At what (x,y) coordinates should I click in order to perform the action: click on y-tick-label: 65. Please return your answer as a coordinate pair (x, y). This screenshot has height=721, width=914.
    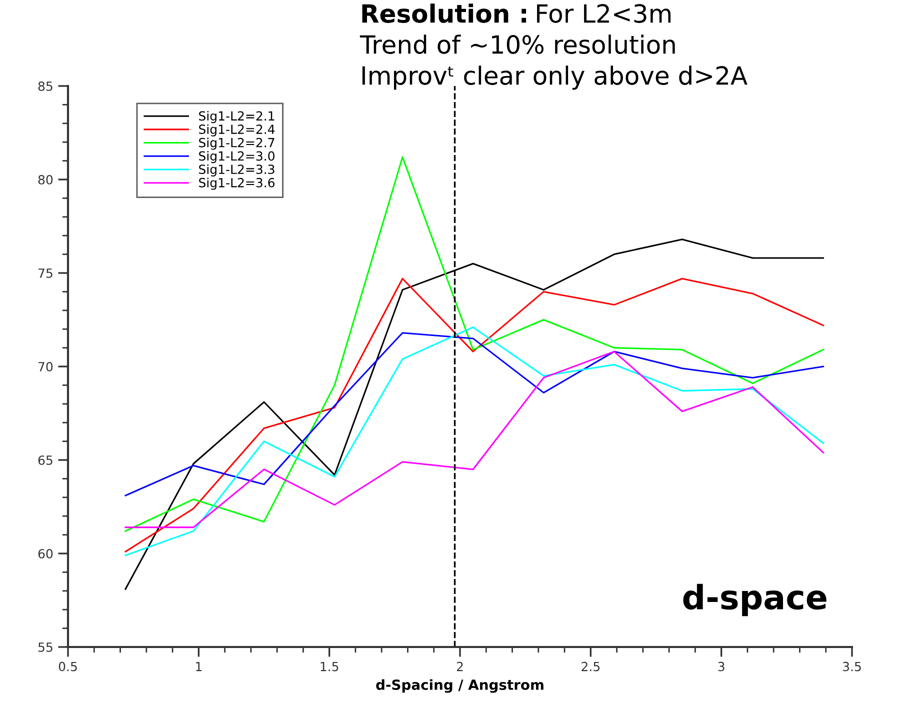
    Looking at the image, I should click on (45, 460).